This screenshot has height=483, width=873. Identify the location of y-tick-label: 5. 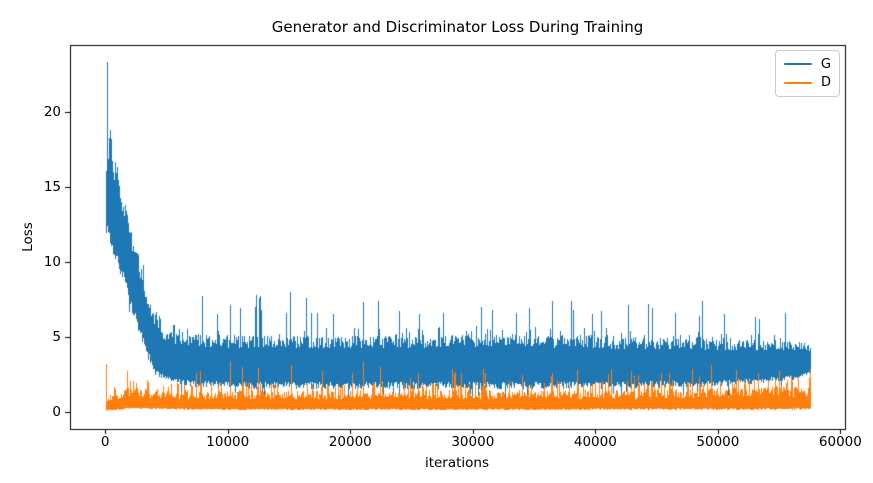
(56, 336).